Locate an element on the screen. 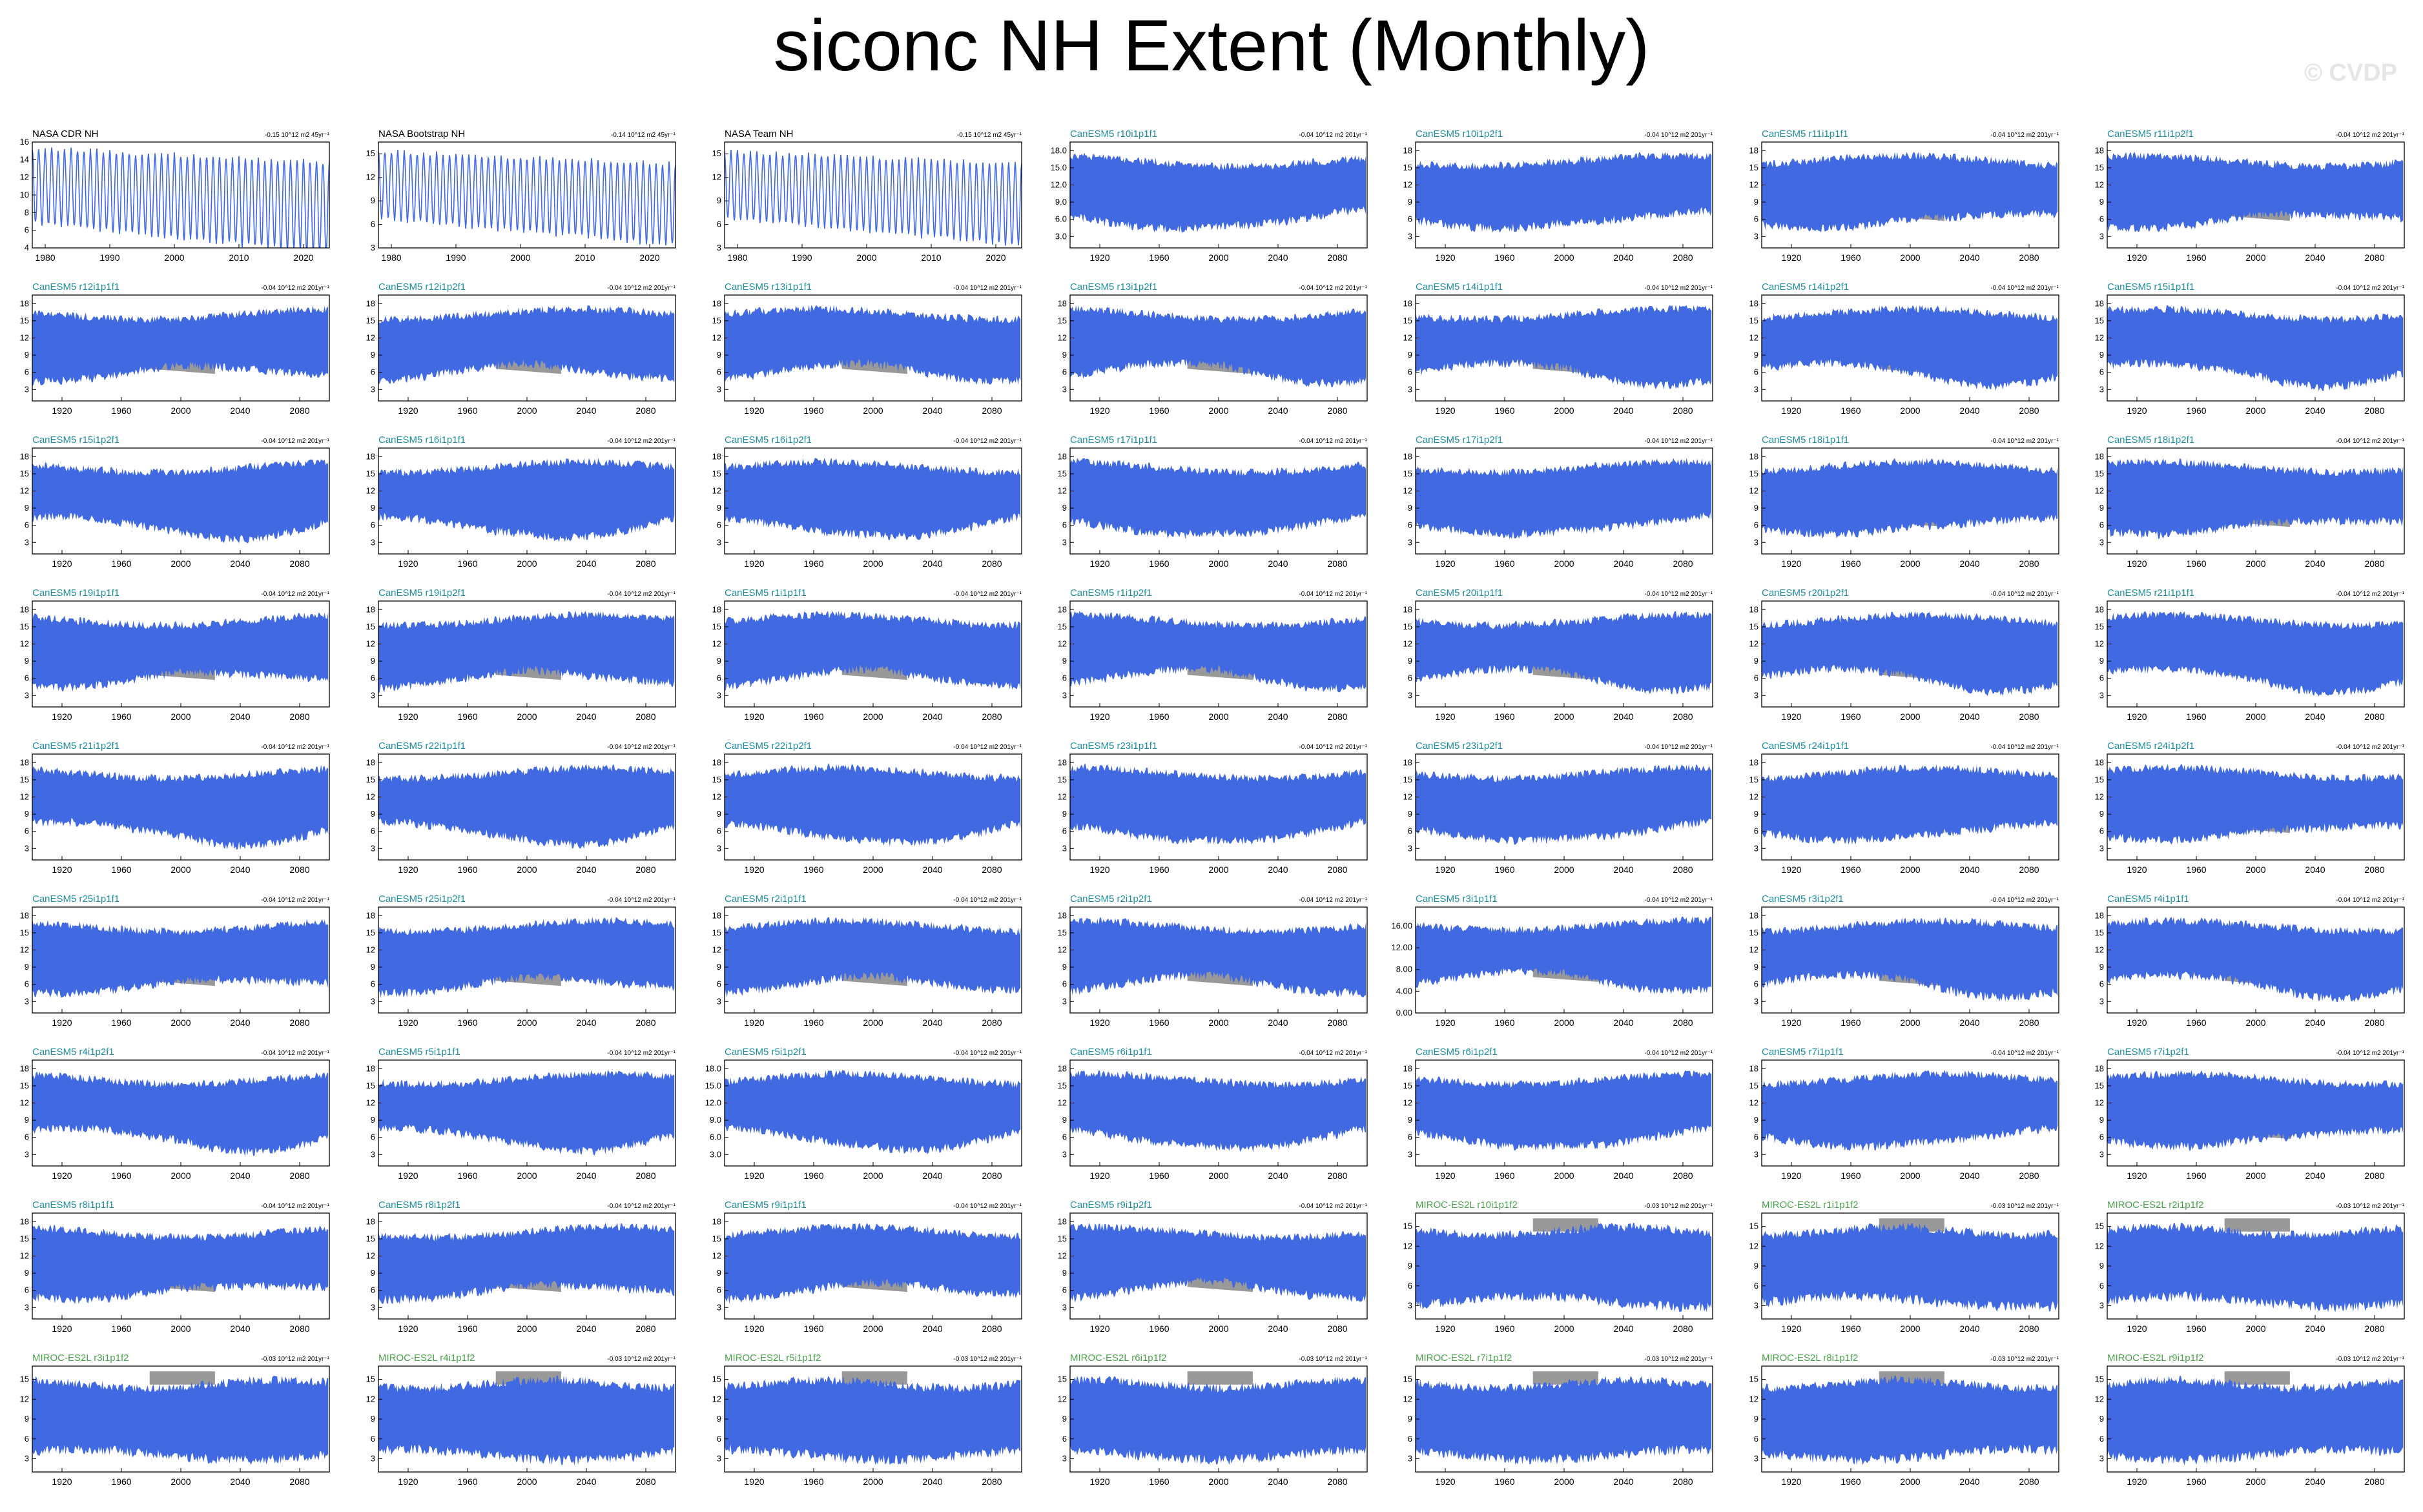  y-tick-label: 18 is located at coordinates (1062, 1221).